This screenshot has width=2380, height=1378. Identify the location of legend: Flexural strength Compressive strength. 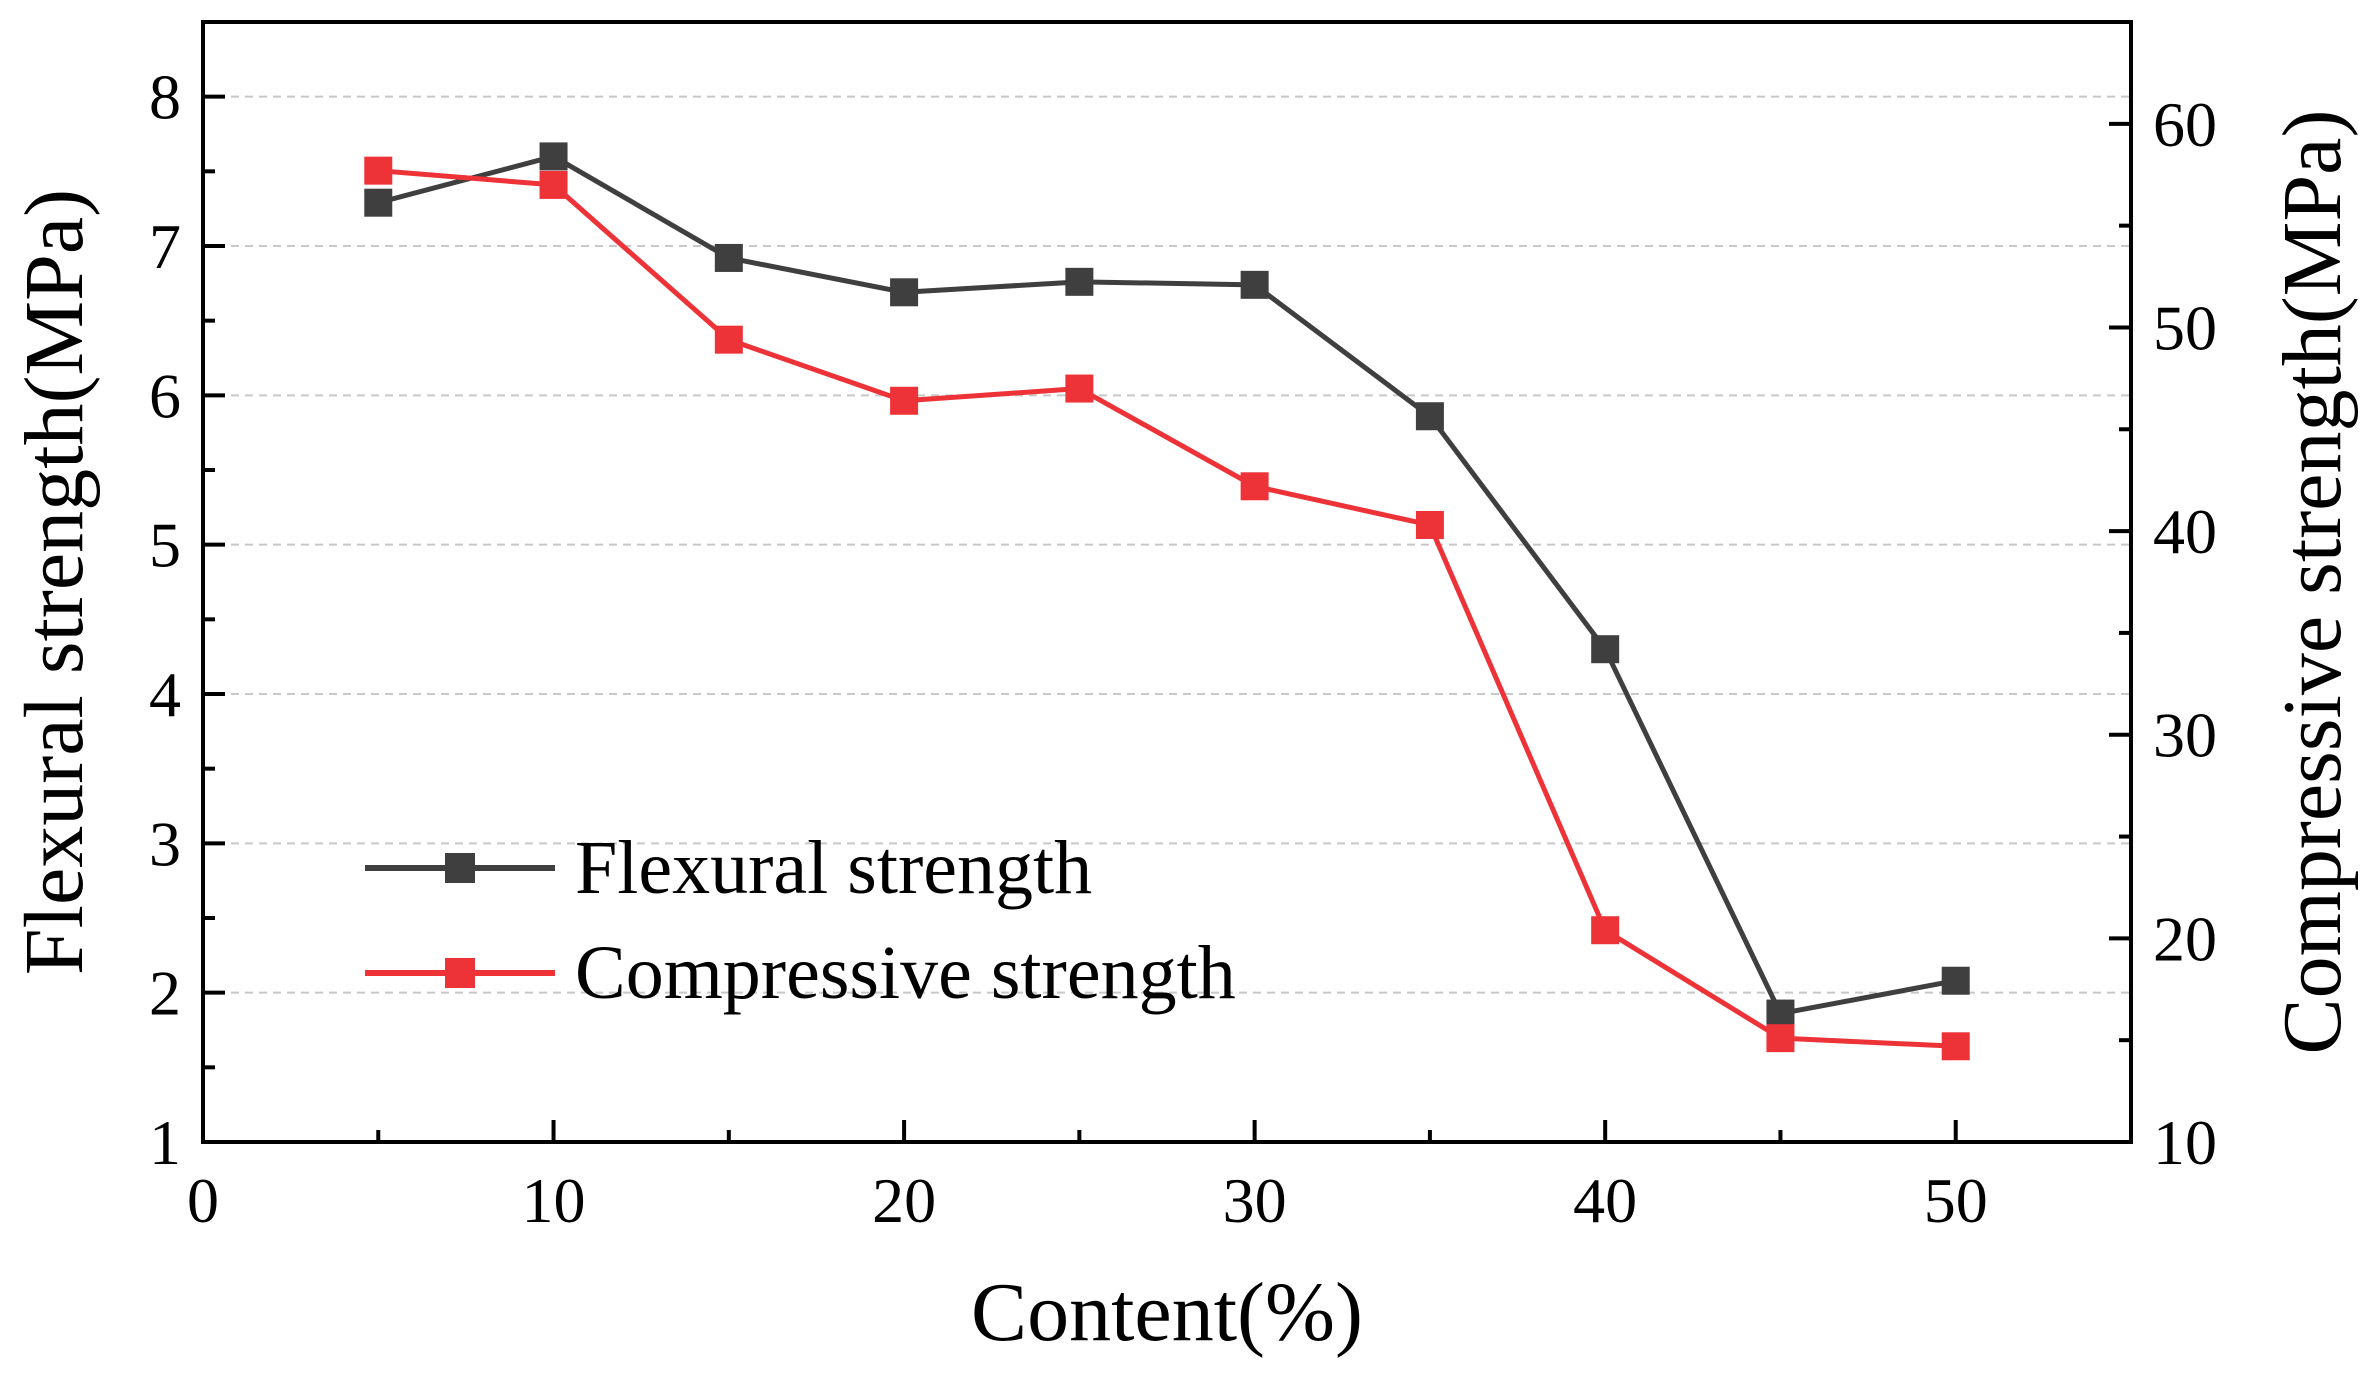
(800, 920).